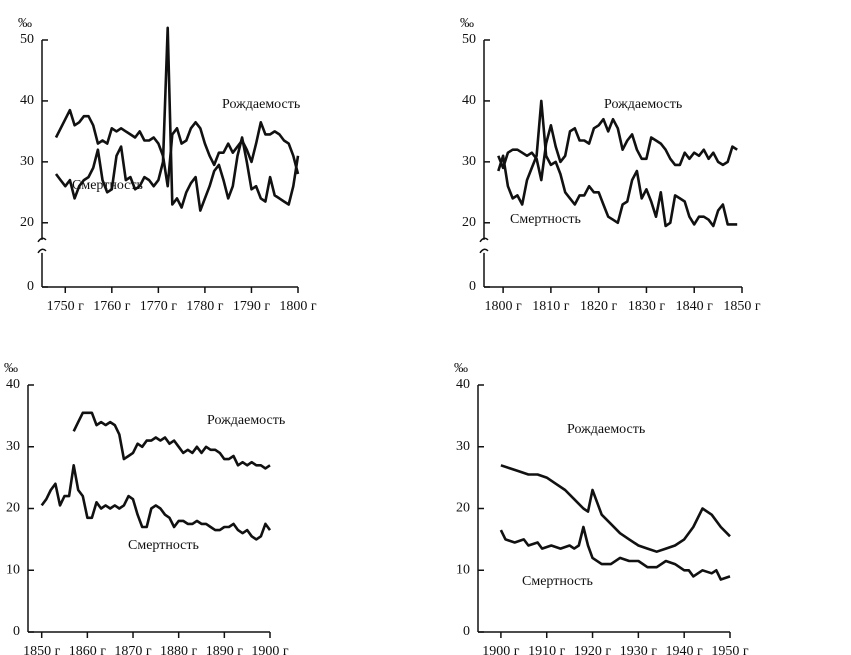 The image size is (851, 655). I want to click on x-tick-label: 1840 г, so click(695, 306).